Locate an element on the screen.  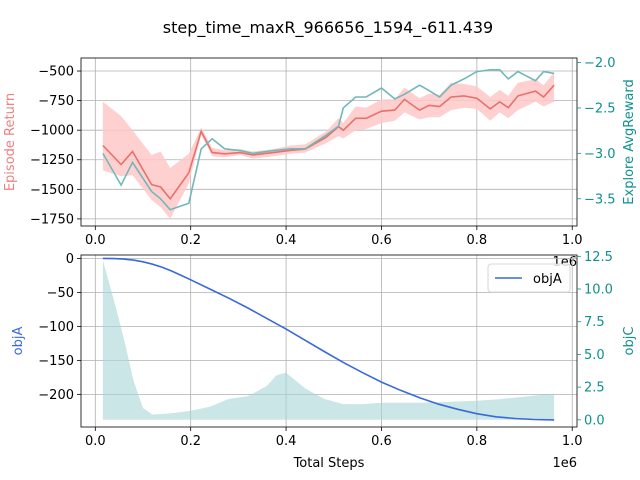
legend-box is located at coordinates (529, 278).